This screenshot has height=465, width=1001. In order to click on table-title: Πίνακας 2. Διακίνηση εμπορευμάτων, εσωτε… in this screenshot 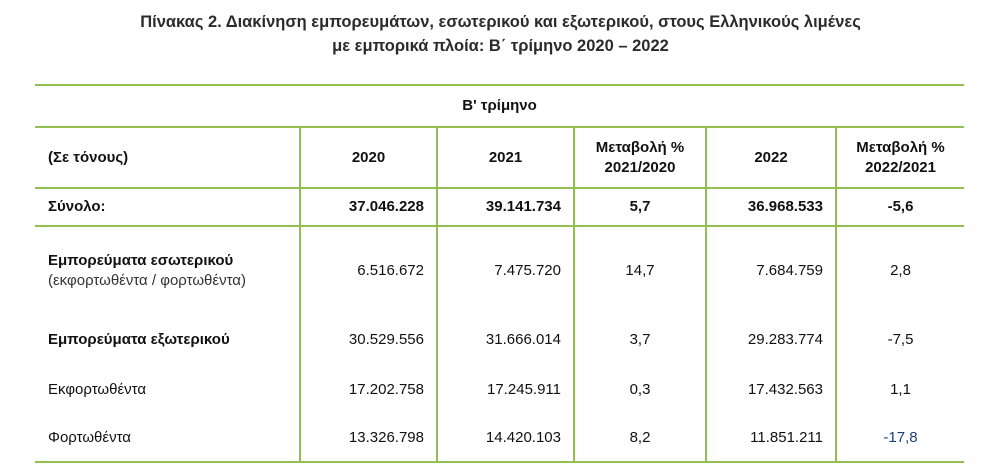, I will do `click(500, 34)`.